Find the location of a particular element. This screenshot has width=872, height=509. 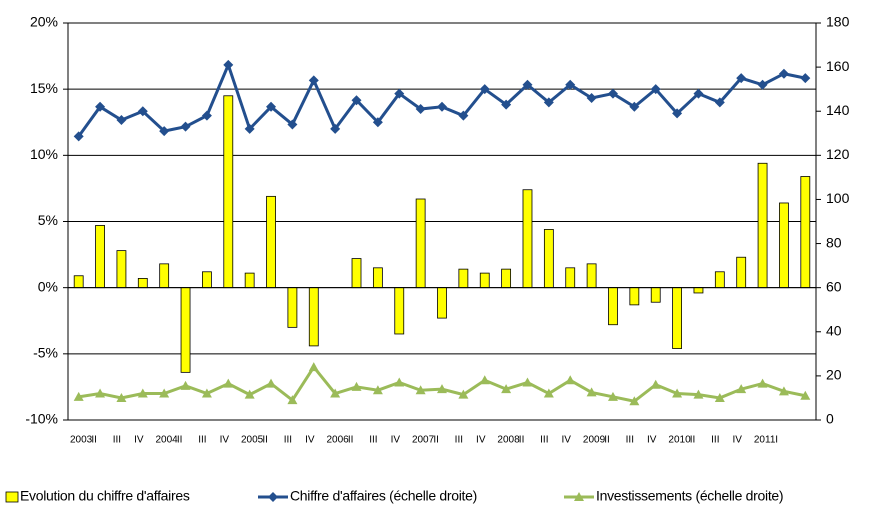

legend-swatch is located at coordinates (12, 497).